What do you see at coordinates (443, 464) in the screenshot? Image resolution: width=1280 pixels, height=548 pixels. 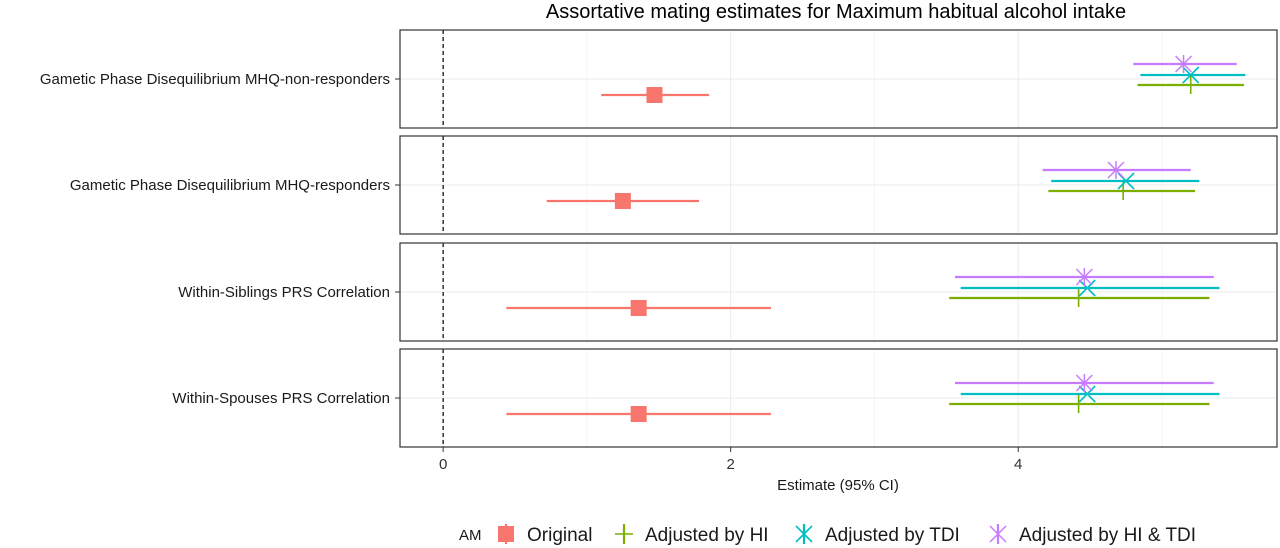 I see `x-tick-label: 0` at bounding box center [443, 464].